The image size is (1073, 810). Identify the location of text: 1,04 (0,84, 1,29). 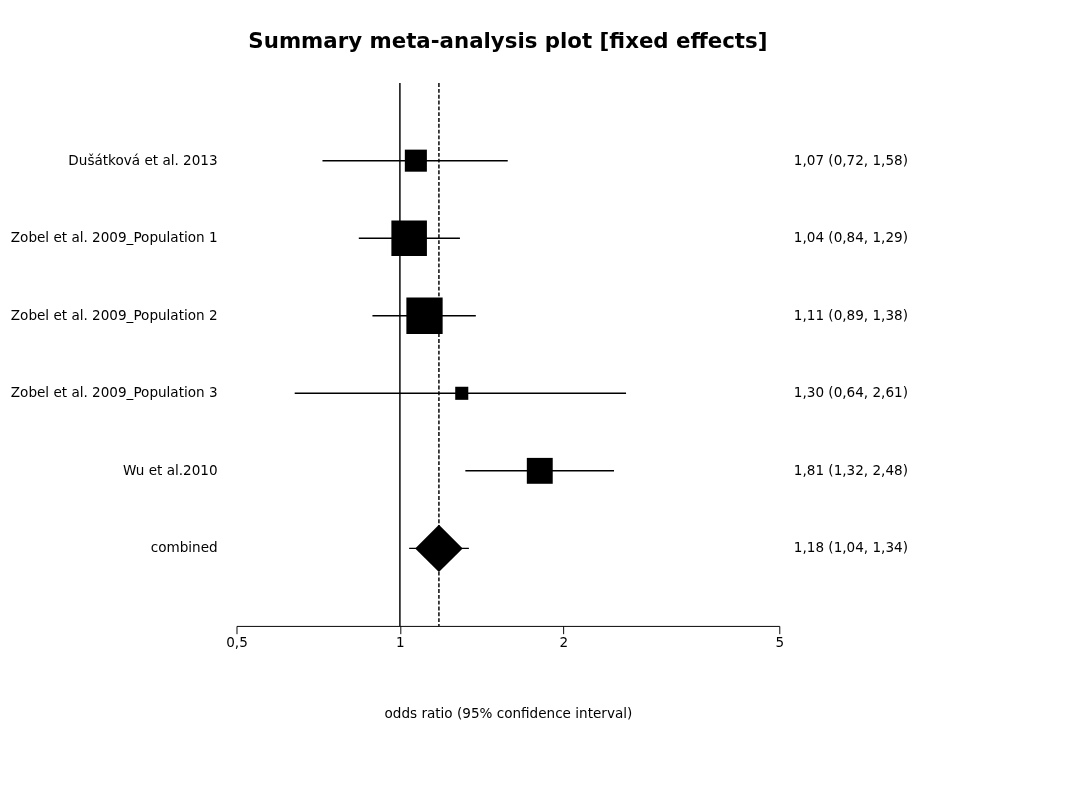
(850, 237).